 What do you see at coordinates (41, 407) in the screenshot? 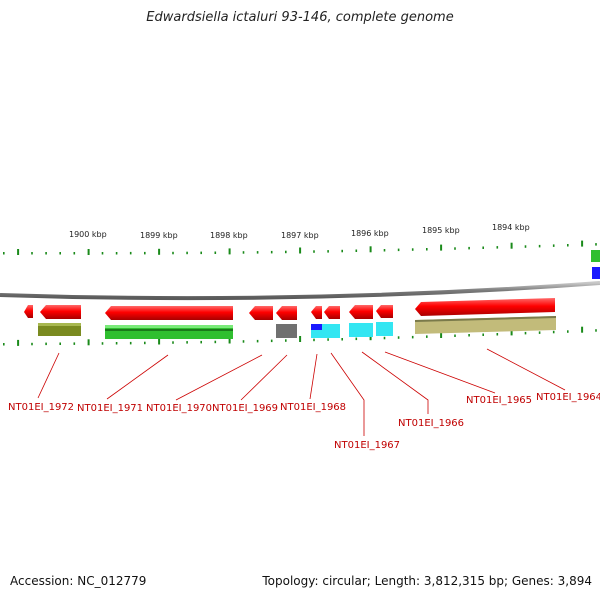
I see `gene-label: NT01EI_1972` at bounding box center [41, 407].